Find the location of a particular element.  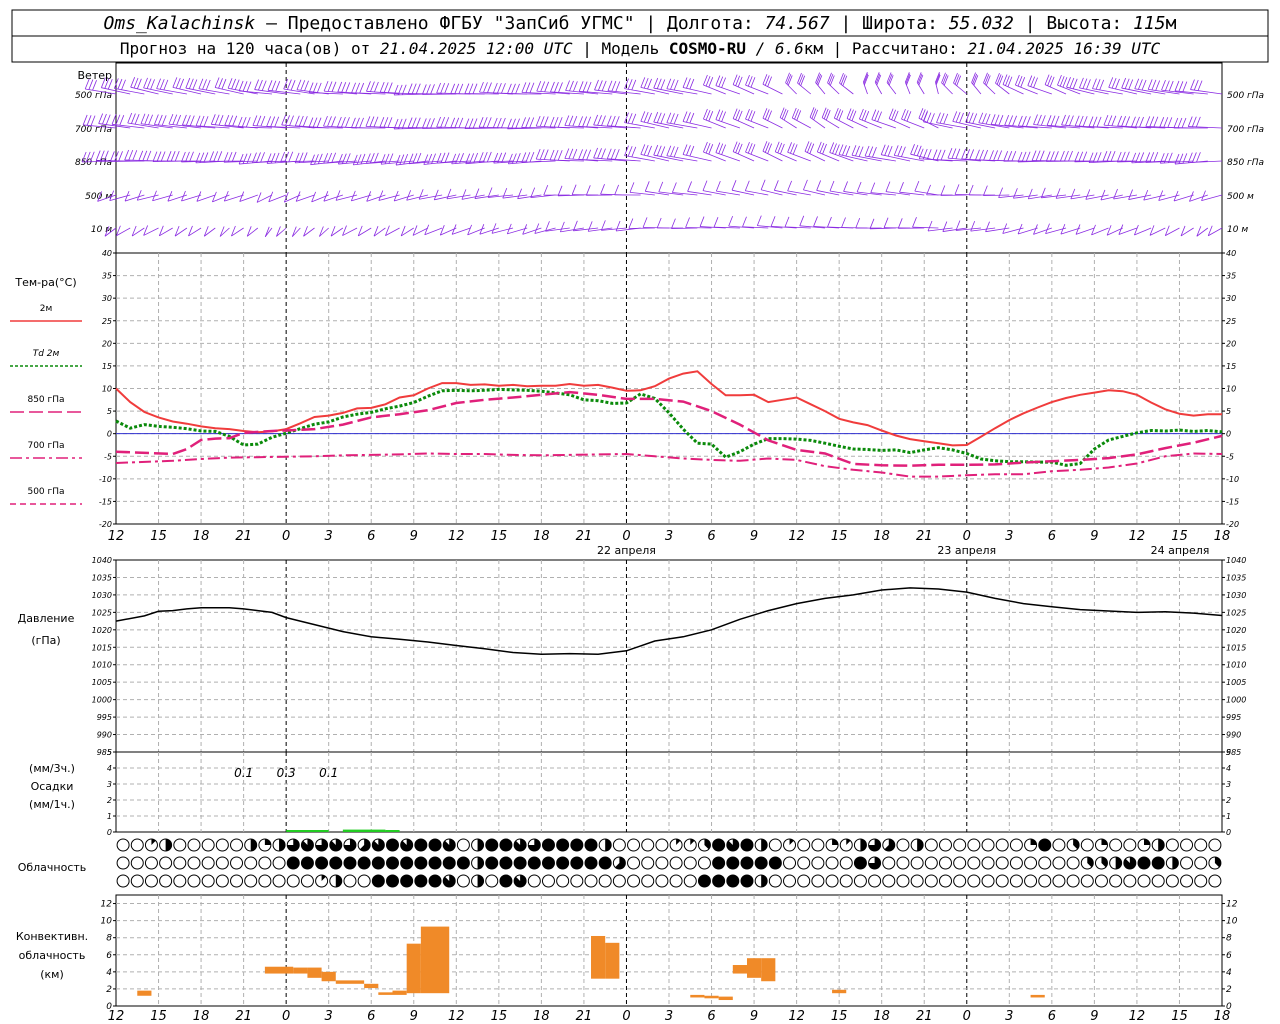

temp-tick-label: -5 is located at coordinates (108, 456).